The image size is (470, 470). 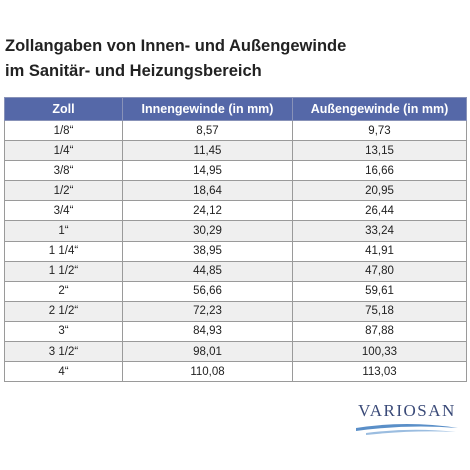 I want to click on table-cell: 16,66, so click(x=379, y=171).